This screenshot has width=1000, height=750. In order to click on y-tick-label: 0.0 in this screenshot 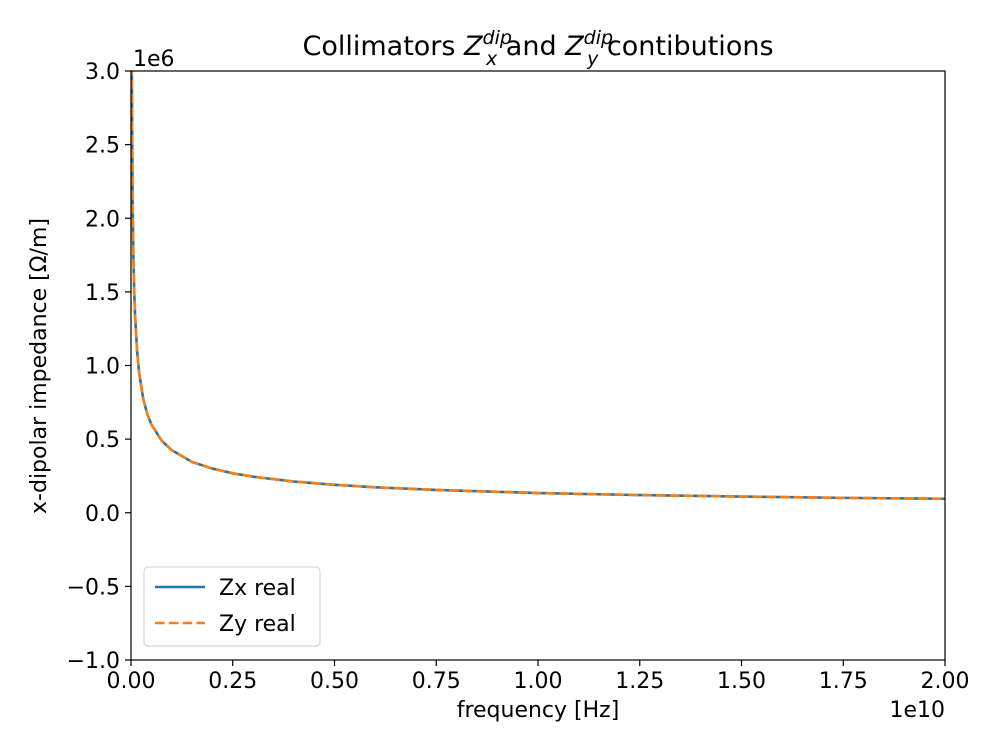, I will do `click(102, 514)`.